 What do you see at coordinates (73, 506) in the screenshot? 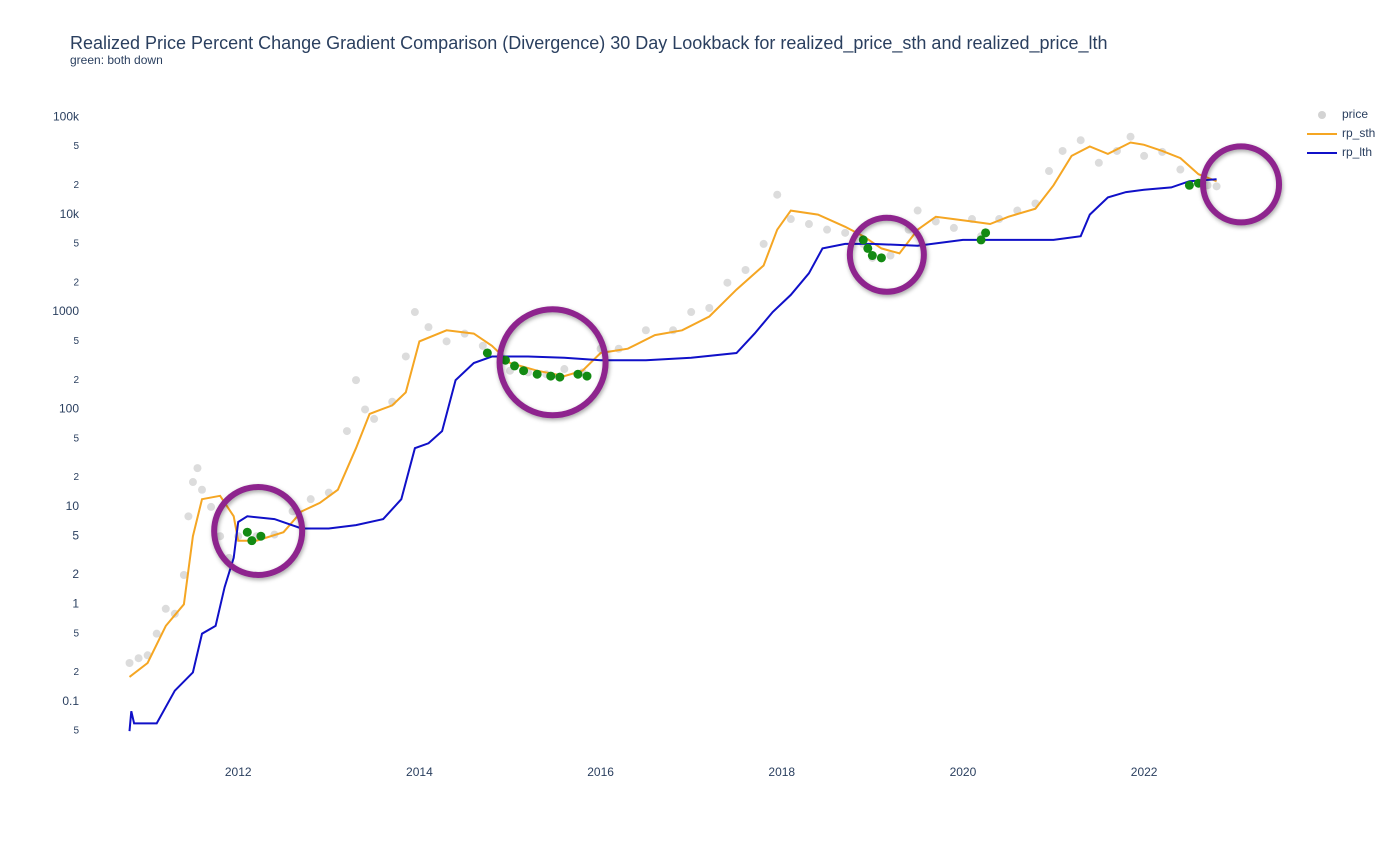
I see `y-tick-label: 10` at bounding box center [73, 506].